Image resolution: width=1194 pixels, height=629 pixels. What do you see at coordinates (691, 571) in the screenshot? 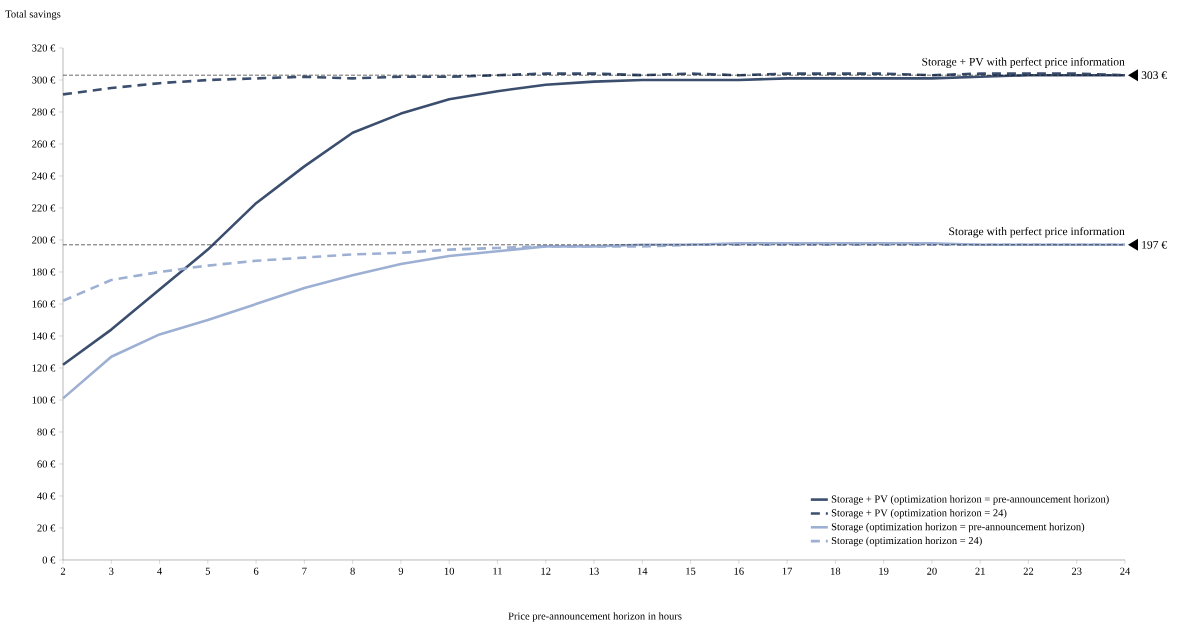
I see `x-tick-label: 15` at bounding box center [691, 571].